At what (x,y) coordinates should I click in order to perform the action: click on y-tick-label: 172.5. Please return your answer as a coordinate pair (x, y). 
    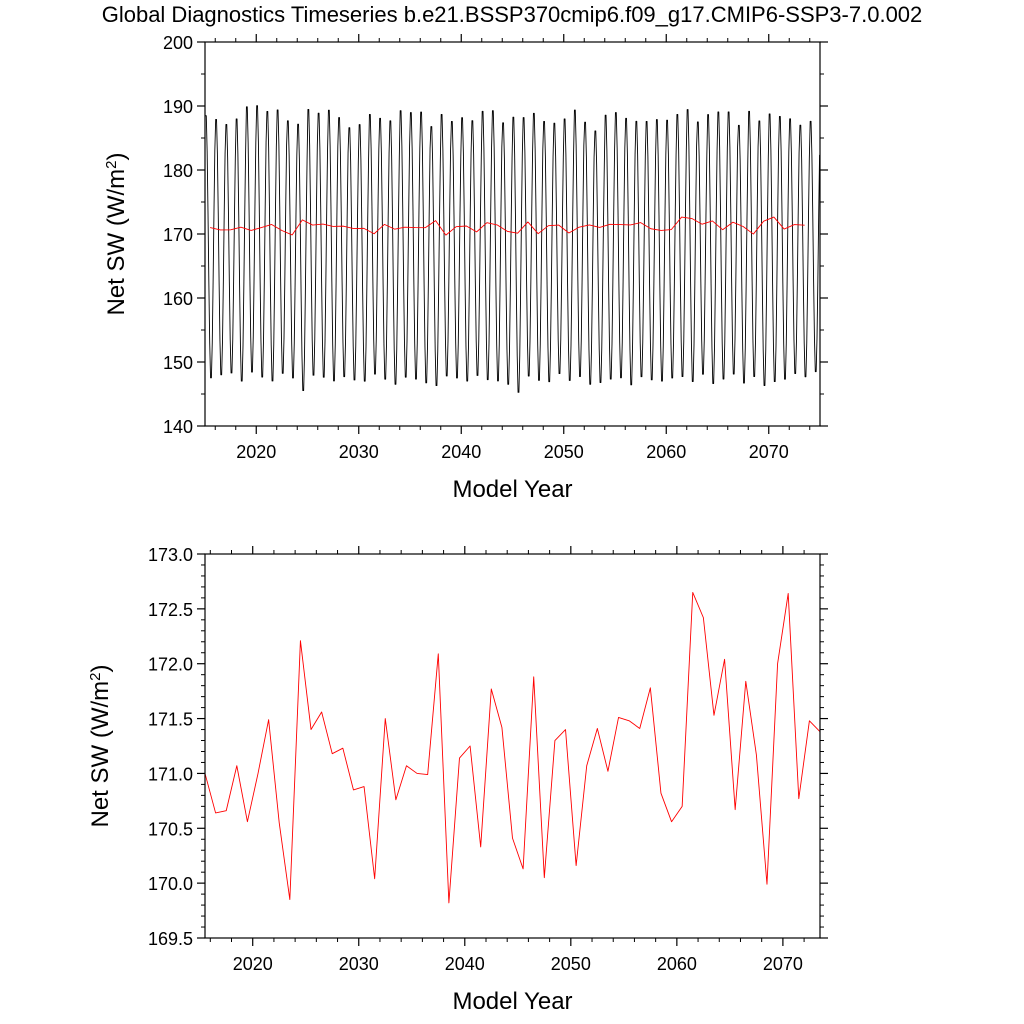
    Looking at the image, I should click on (170, 610).